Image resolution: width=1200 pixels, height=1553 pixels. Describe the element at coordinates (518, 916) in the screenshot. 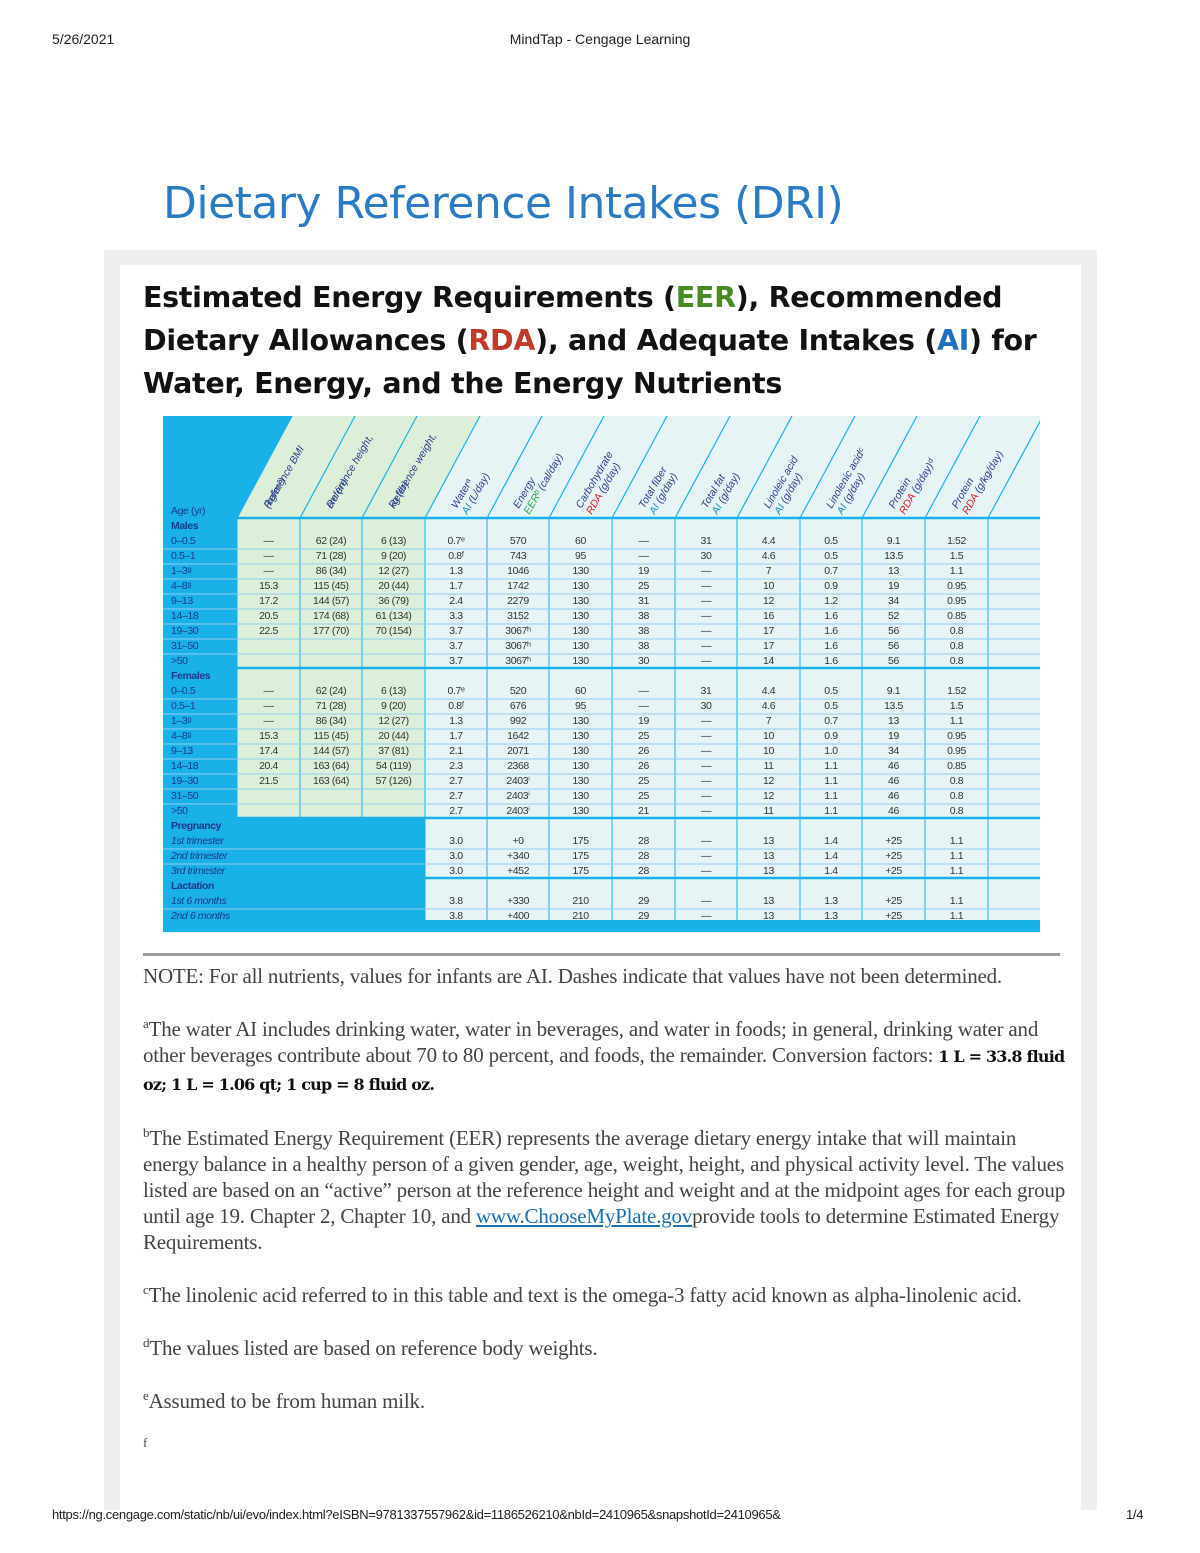

I see `table-cell: +400` at that location.